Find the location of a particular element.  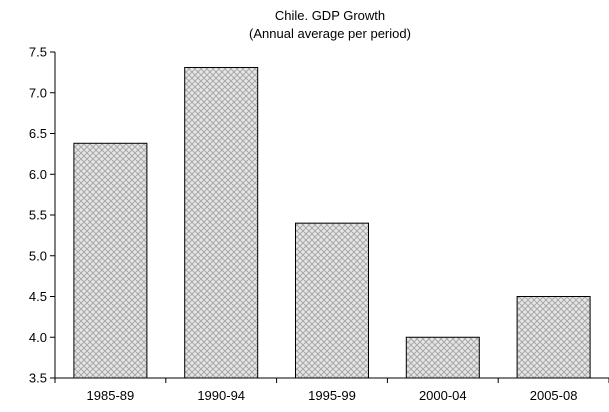

x-tick-label-4: 2005-08 is located at coordinates (554, 395).